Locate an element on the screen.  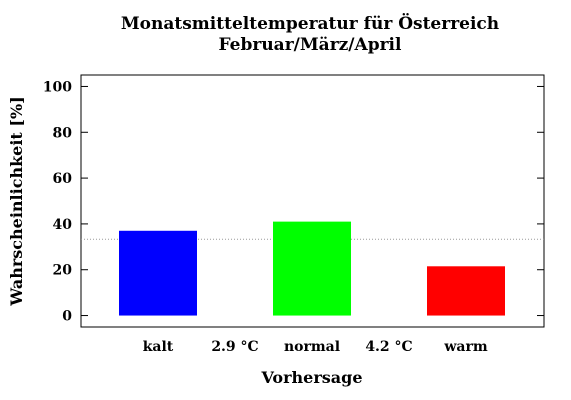
y-tick-label: 80 is located at coordinates (63, 133).